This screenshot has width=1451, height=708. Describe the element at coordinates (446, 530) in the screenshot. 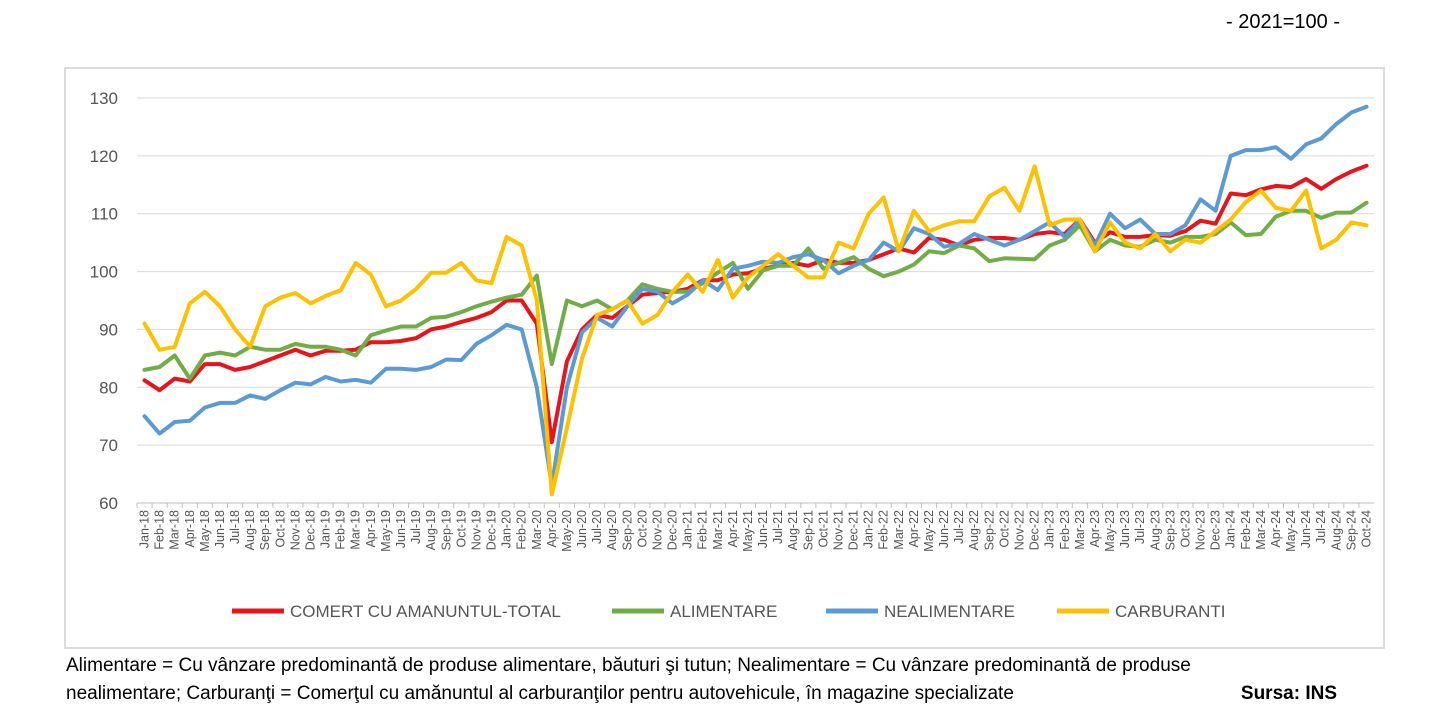

I see `x-tick-label: Sep-19` at that location.